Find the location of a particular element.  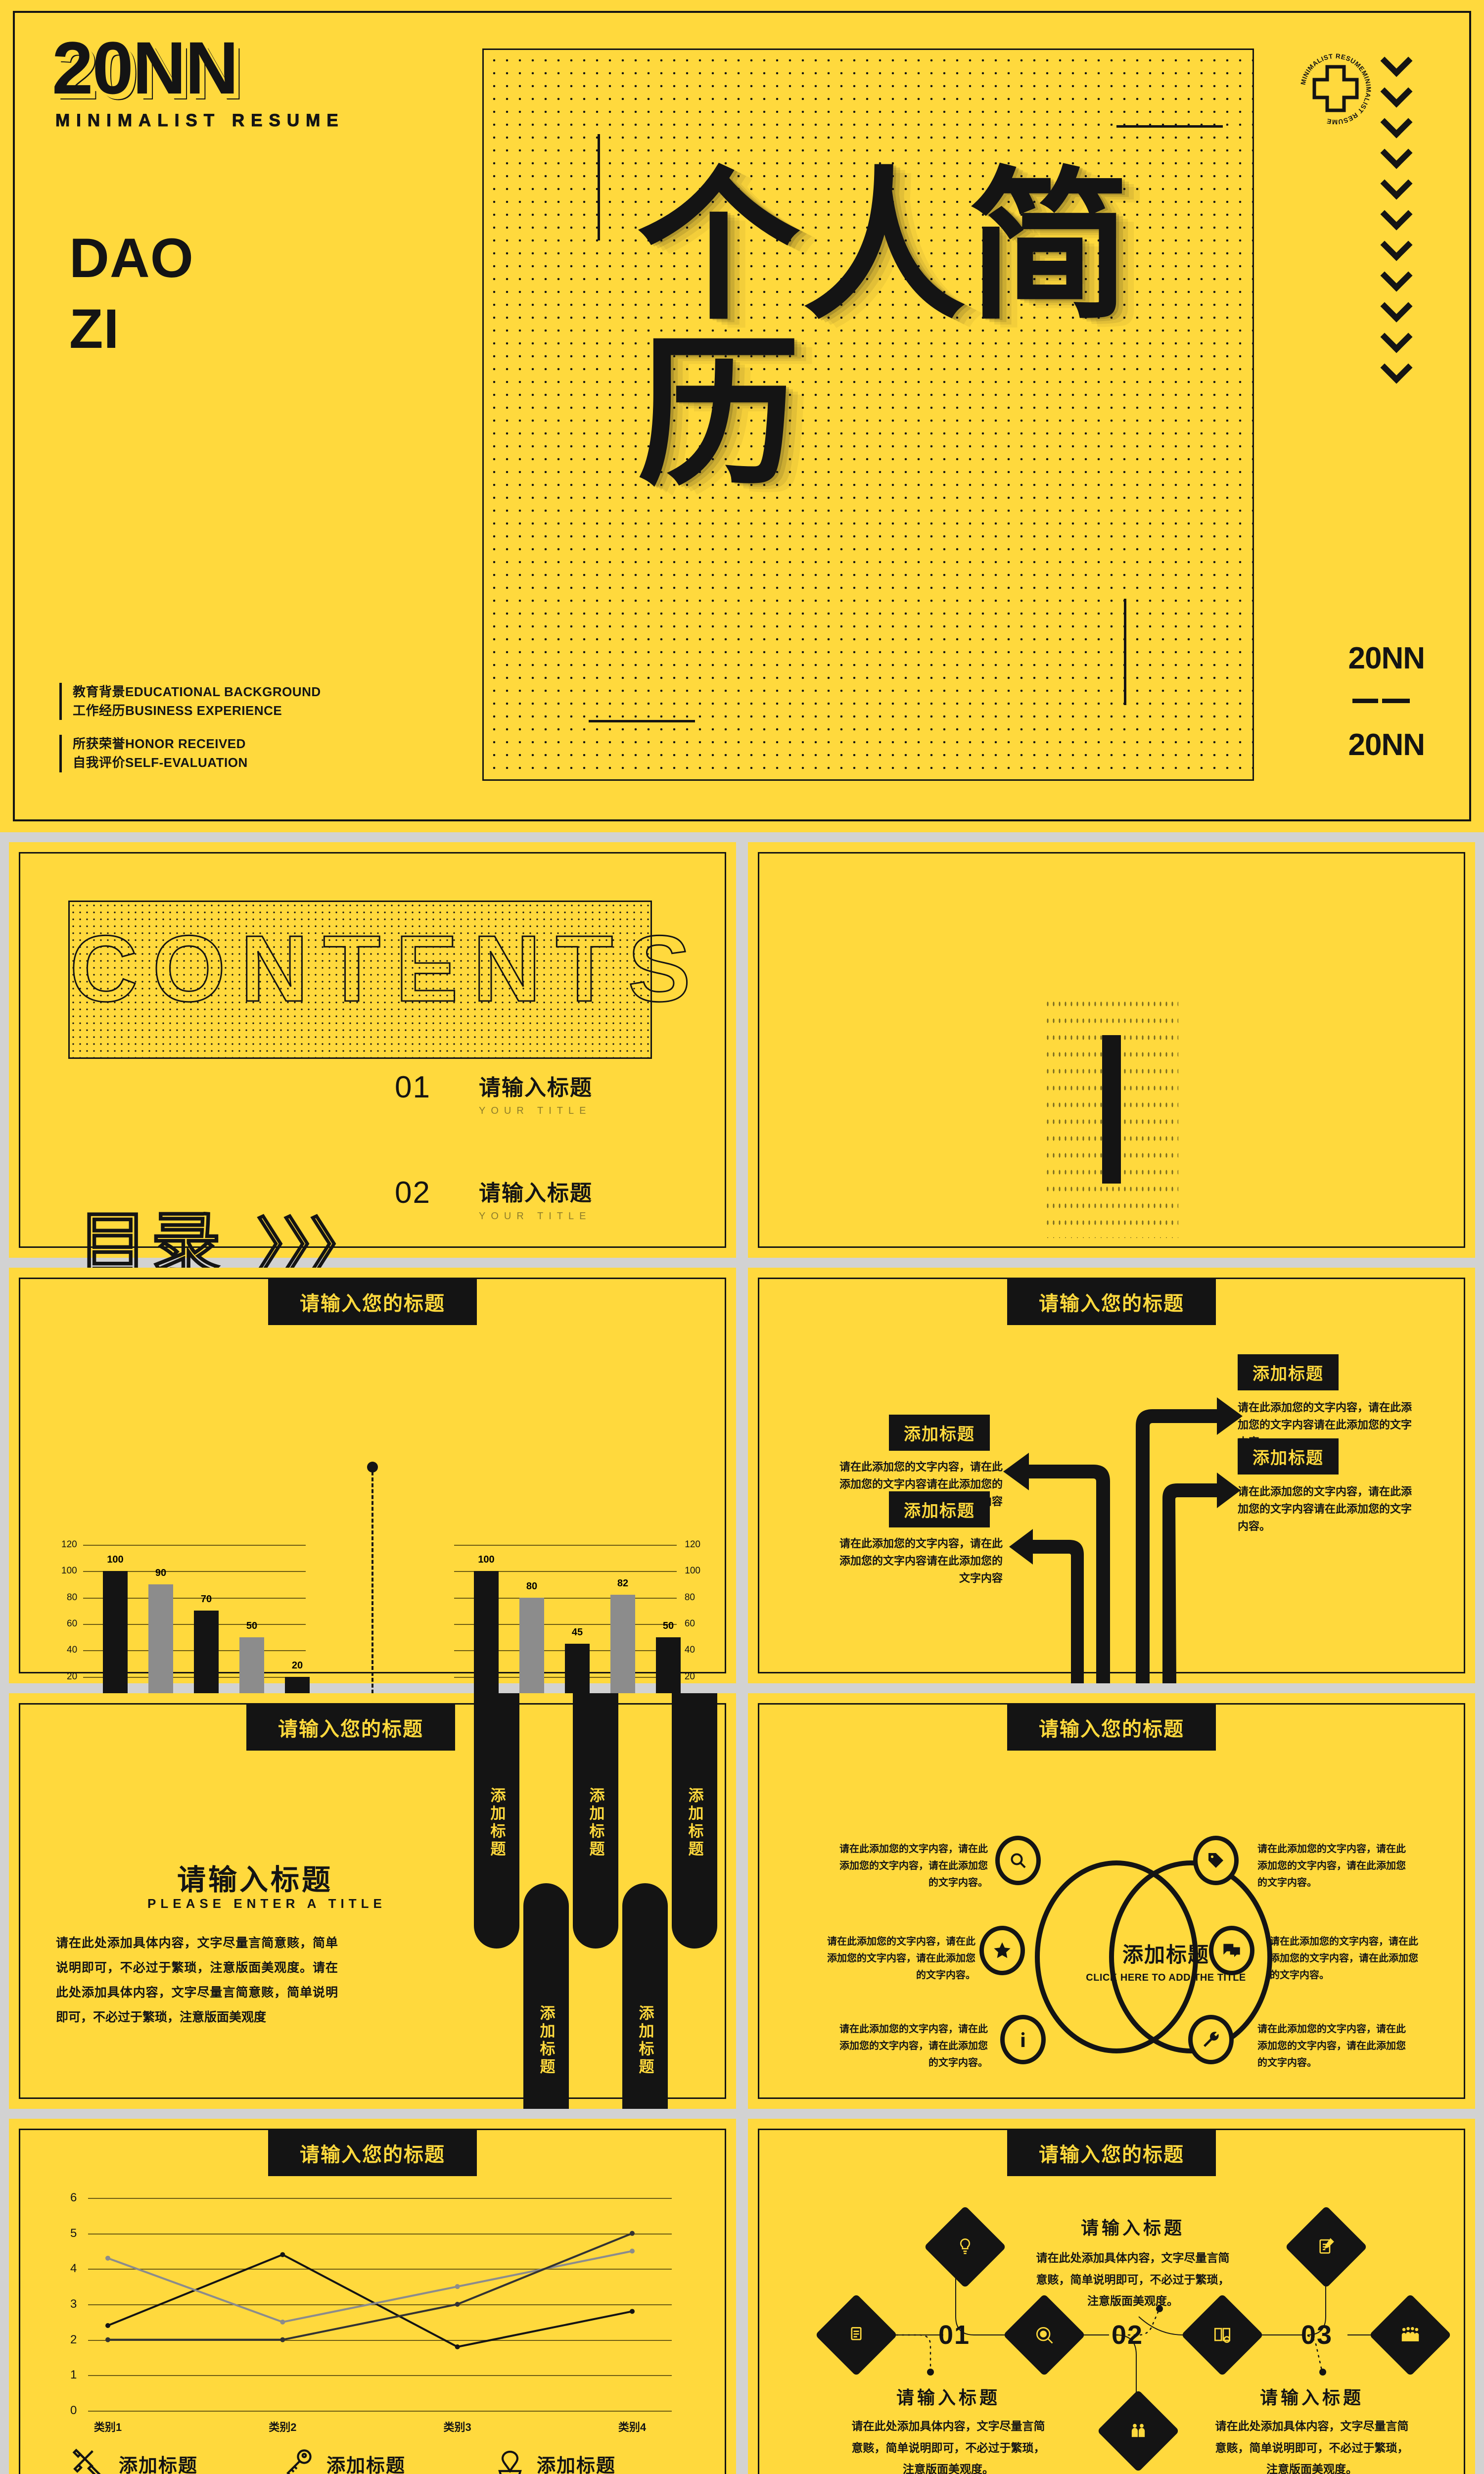

feature-3-title: 添加标题 is located at coordinates (576, 2465).